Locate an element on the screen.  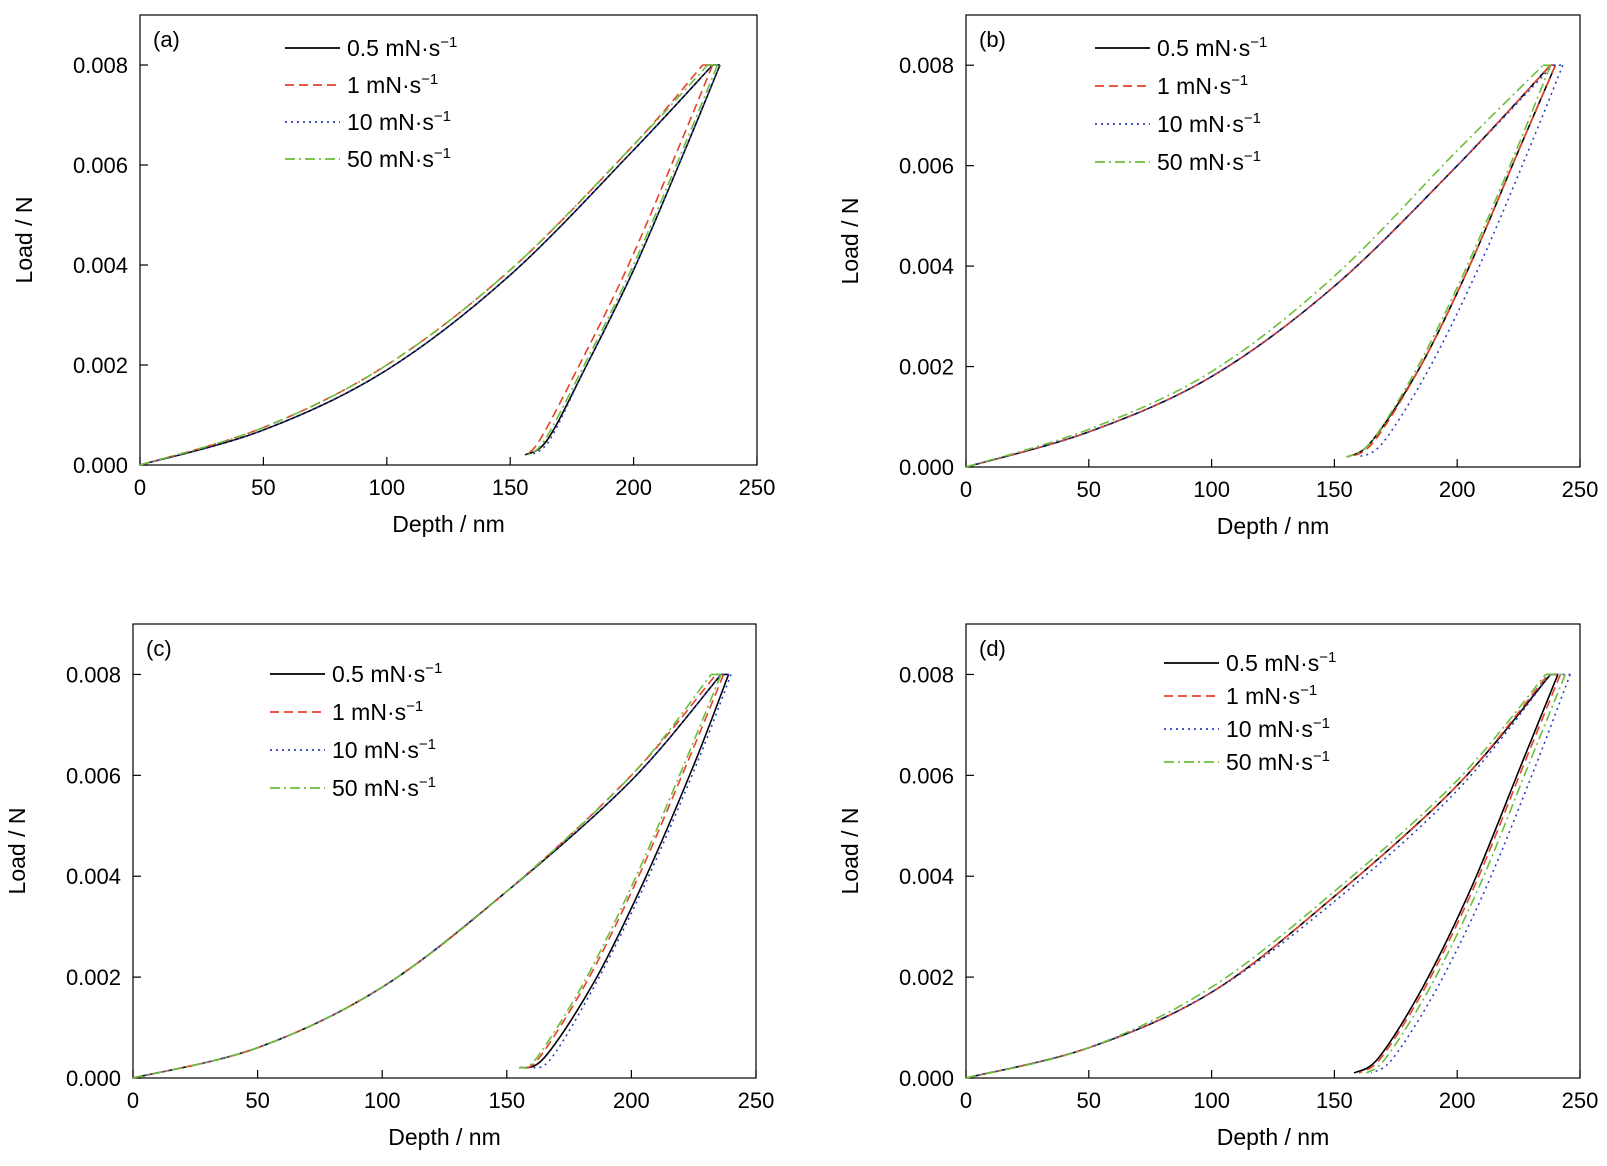
panel-label: (c) is located at coordinates (159, 648).